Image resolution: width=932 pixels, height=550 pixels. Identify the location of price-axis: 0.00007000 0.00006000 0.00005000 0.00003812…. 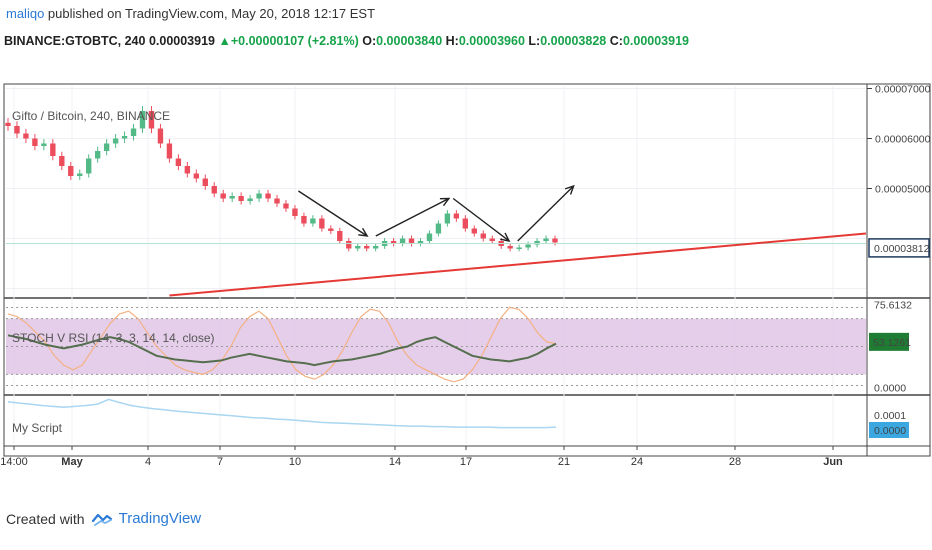
(899, 261).